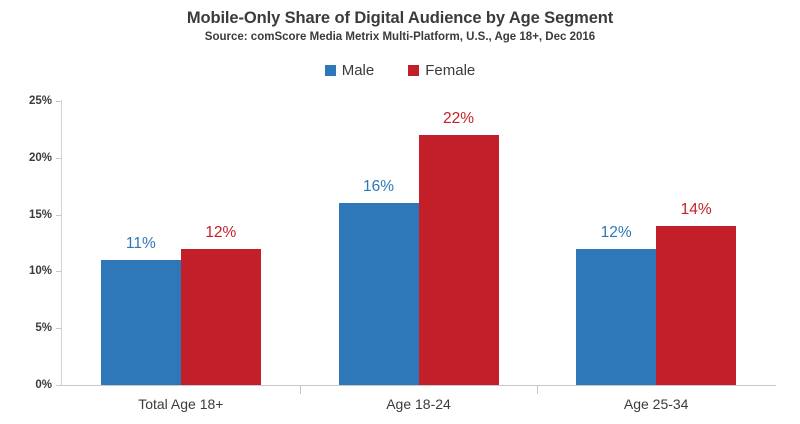 The image size is (800, 424). Describe the element at coordinates (40, 101) in the screenshot. I see `y-axis-tick-label: 25%` at that location.